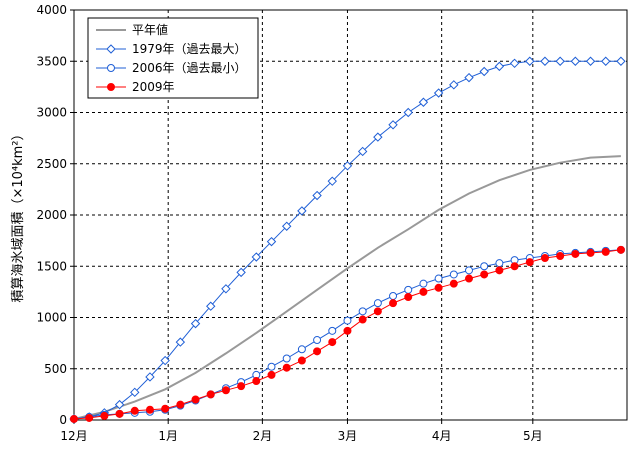 The image size is (635, 455). What do you see at coordinates (189, 49) in the screenshot?
I see `legend-label: 1979年（過去最大）` at bounding box center [189, 49].